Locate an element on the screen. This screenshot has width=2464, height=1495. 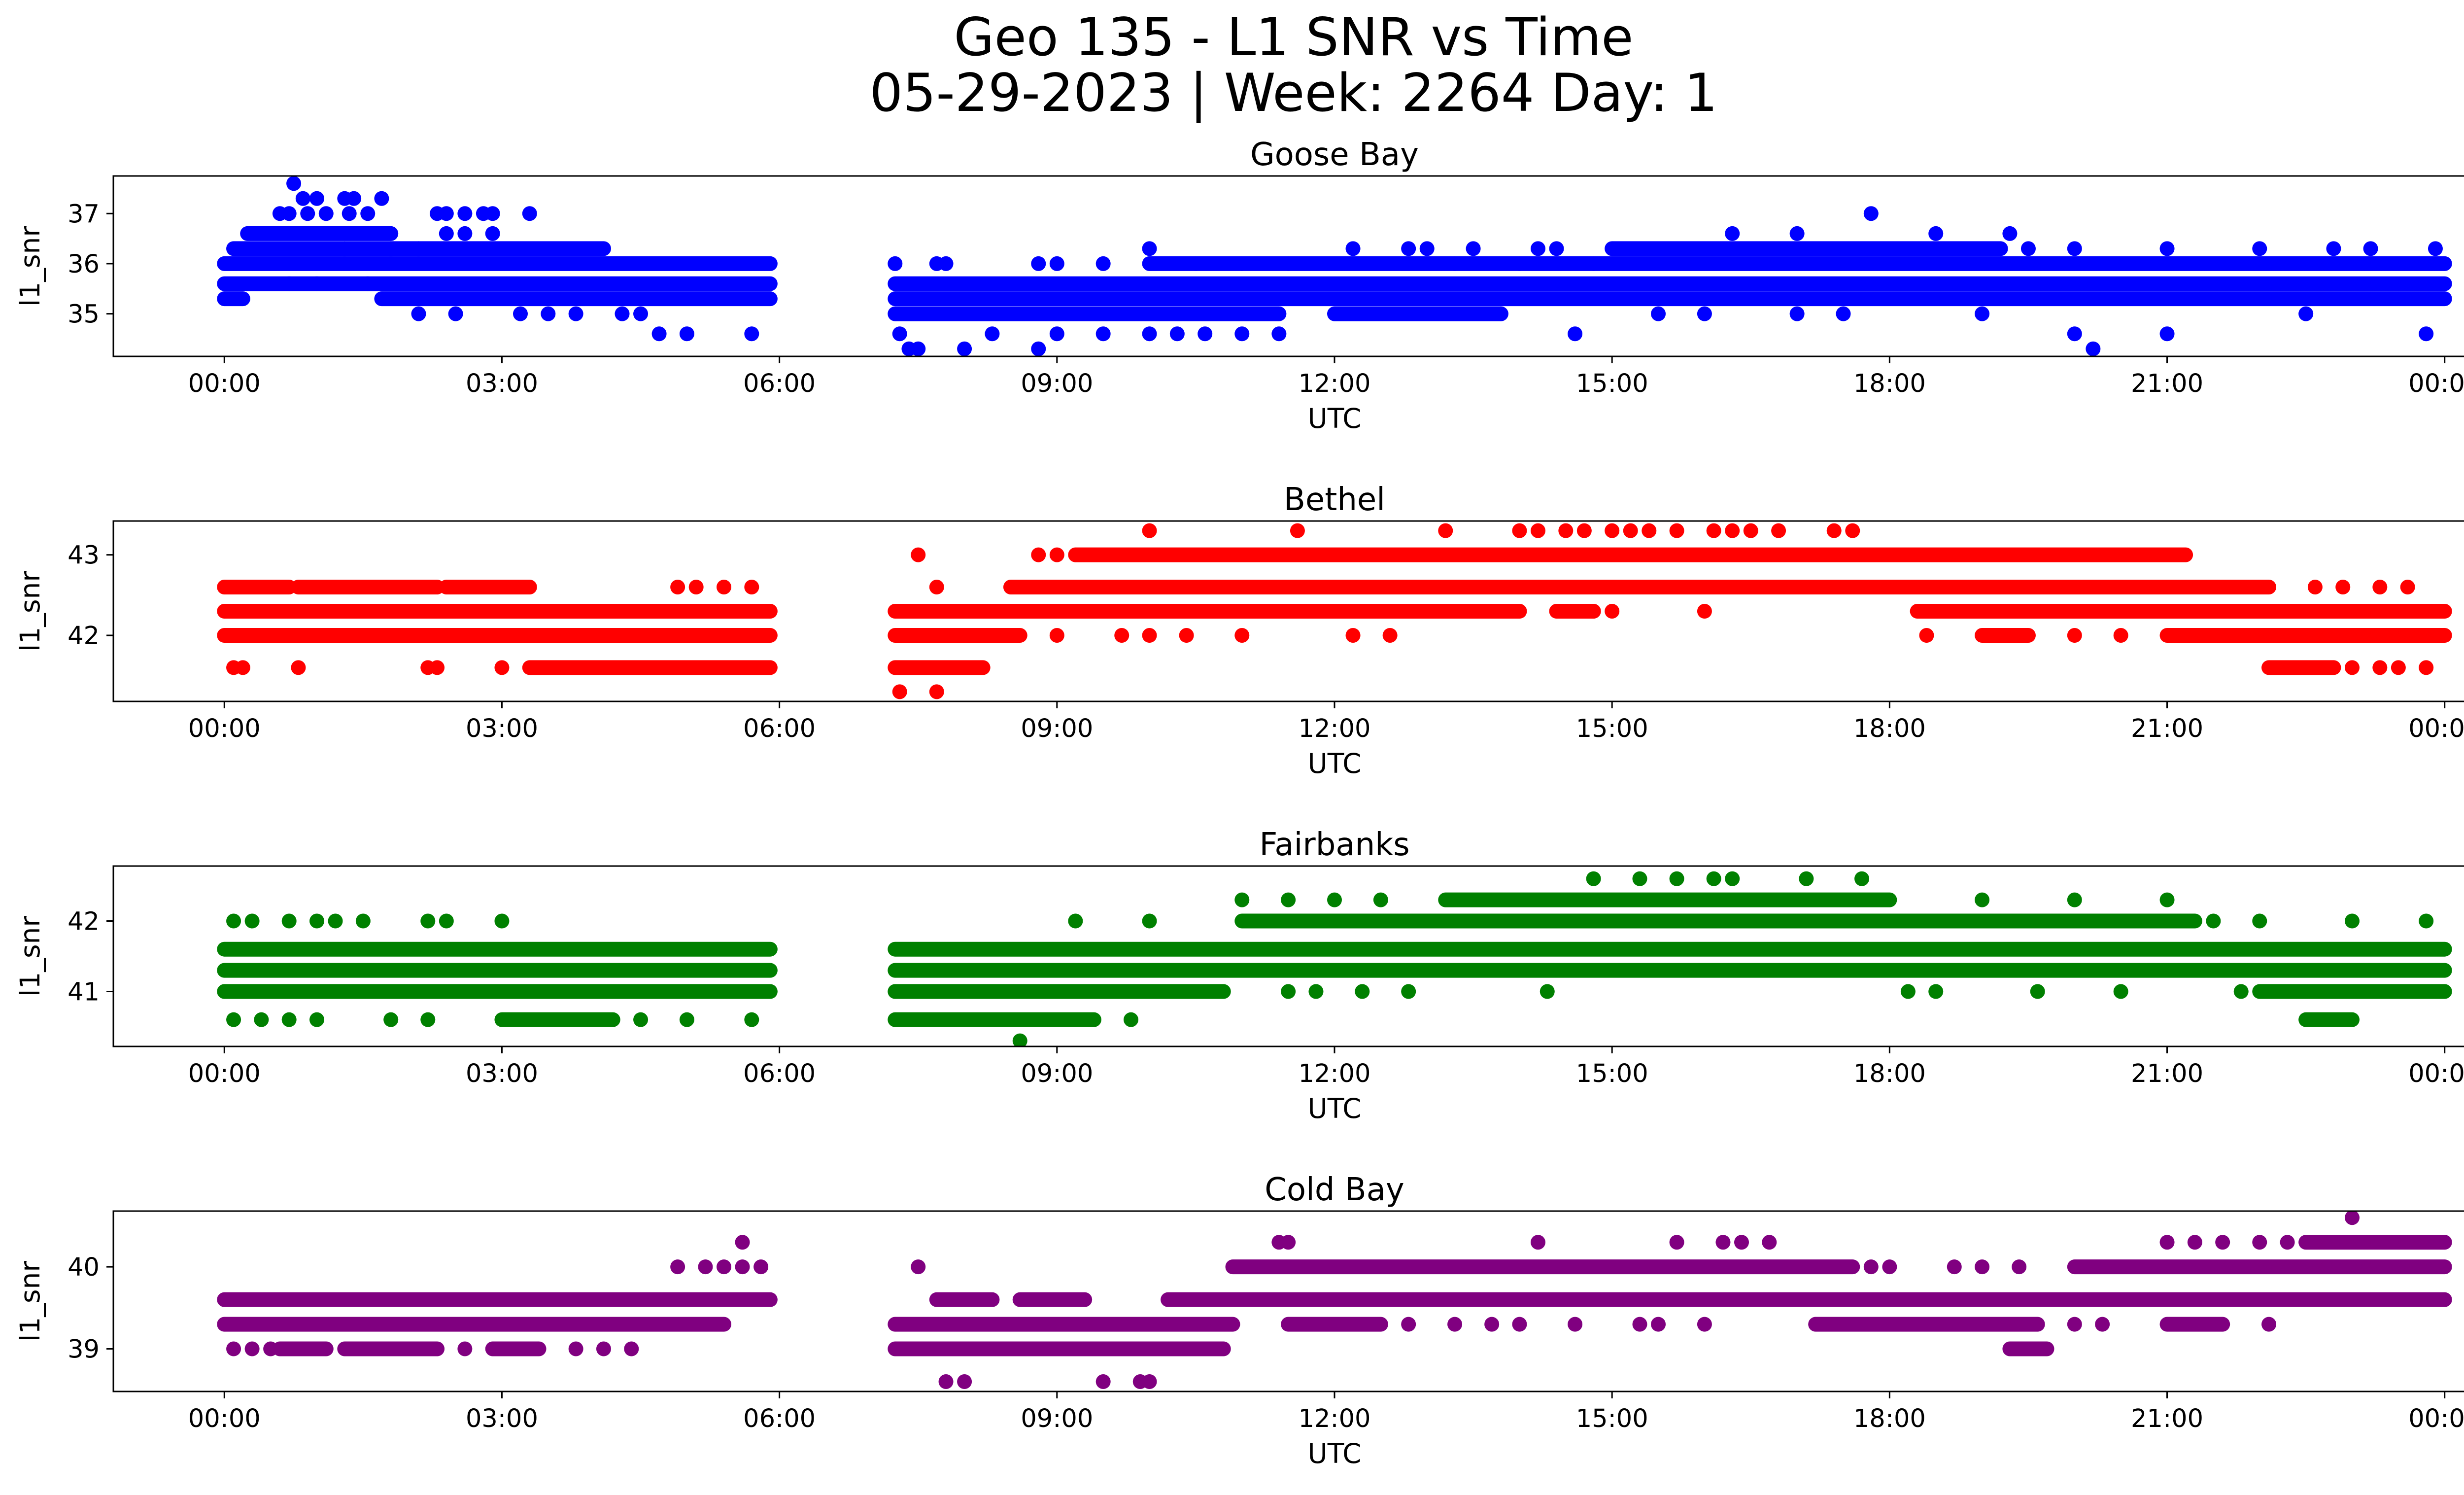
x-tick-label: 21:00 is located at coordinates (2167, 728).